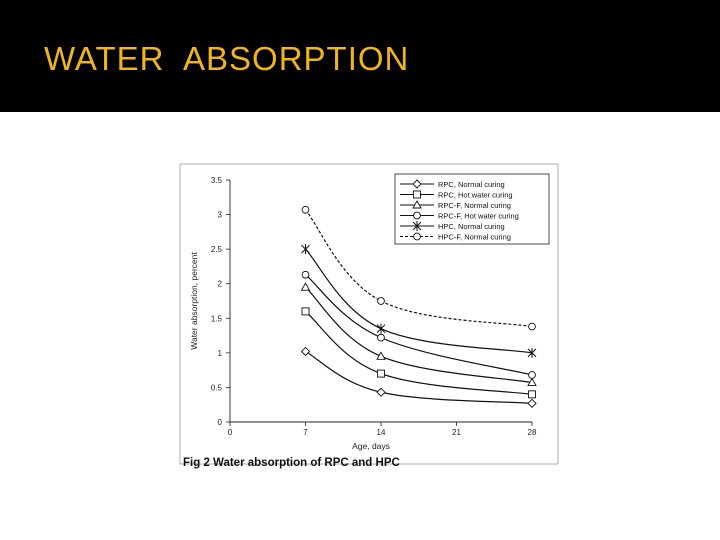  I want to click on figure-caption: Fig 2 Water absorption of RPC and HPC, so click(291, 463).